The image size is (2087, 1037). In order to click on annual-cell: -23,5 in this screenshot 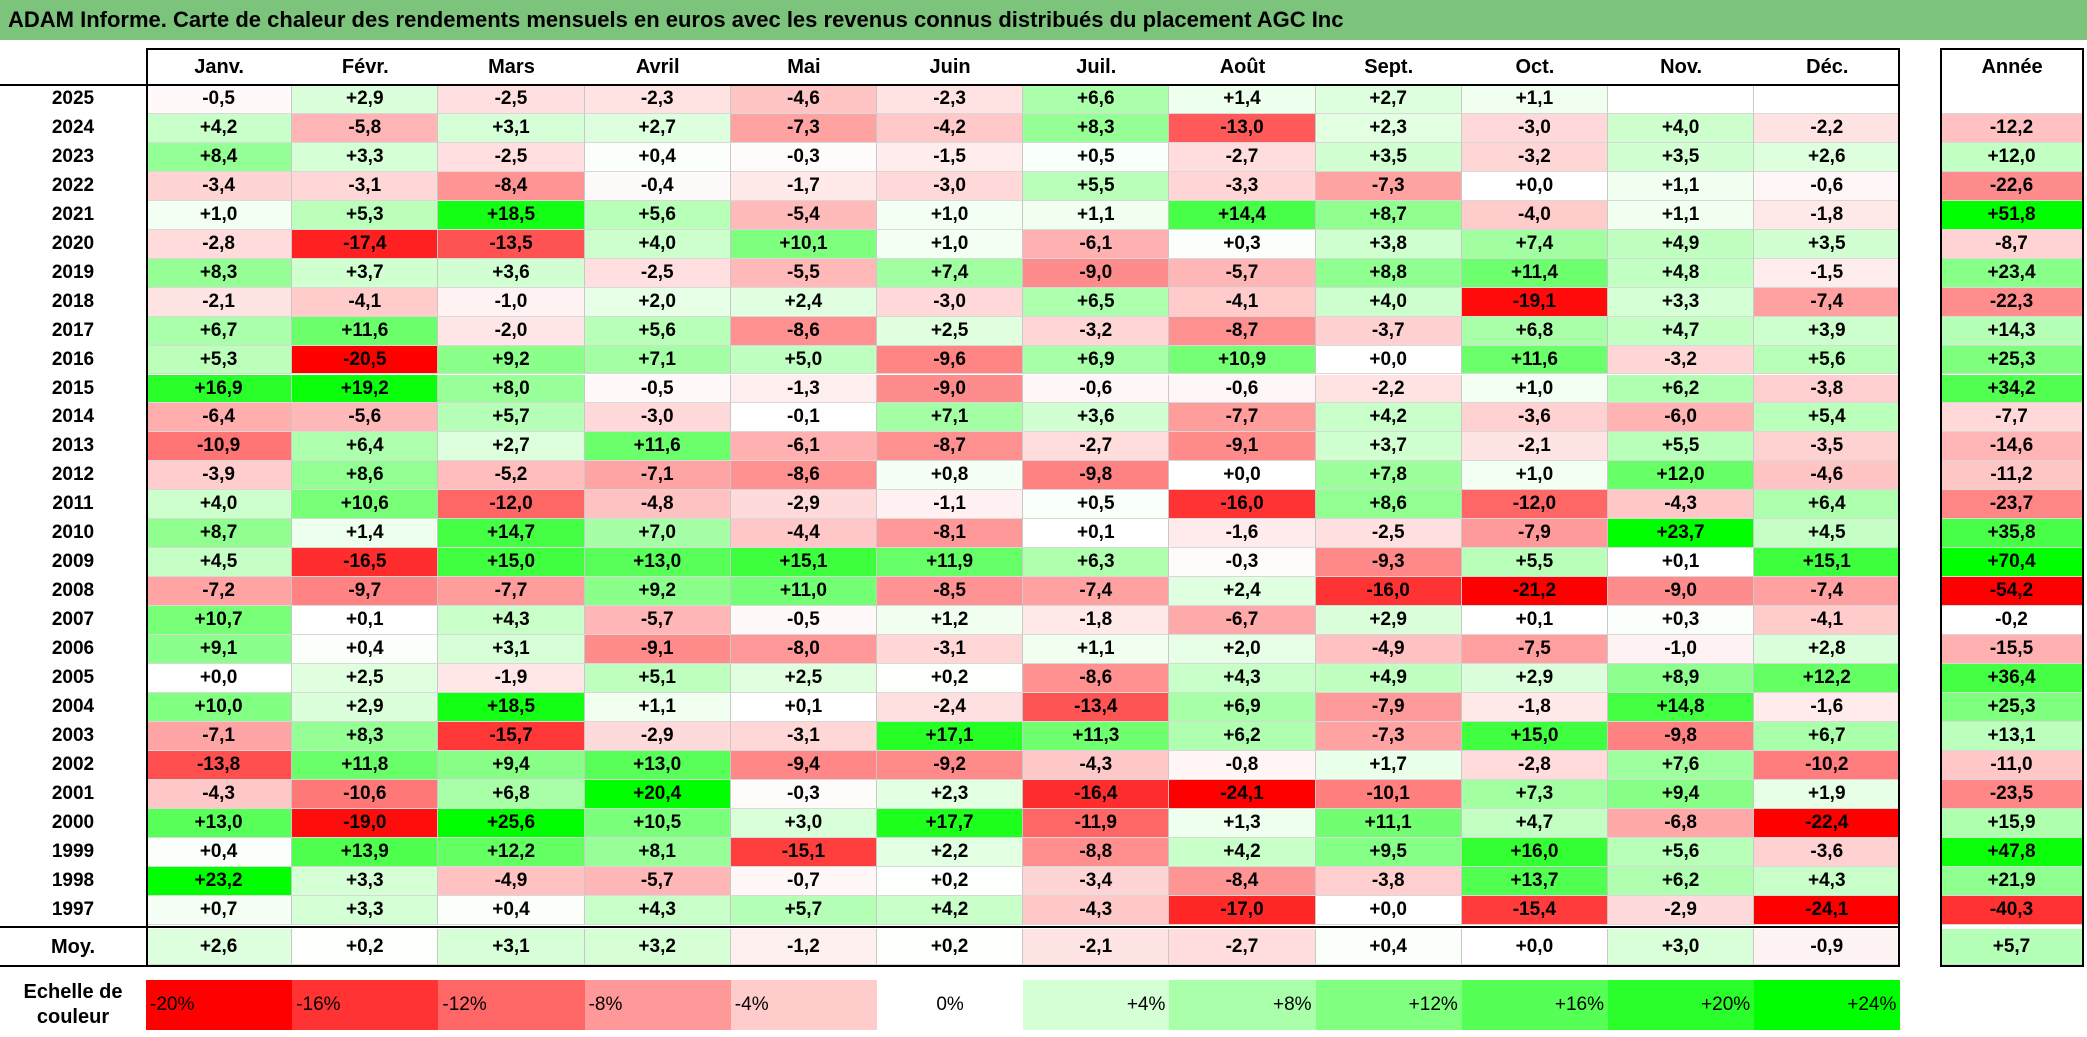, I will do `click(2012, 794)`.